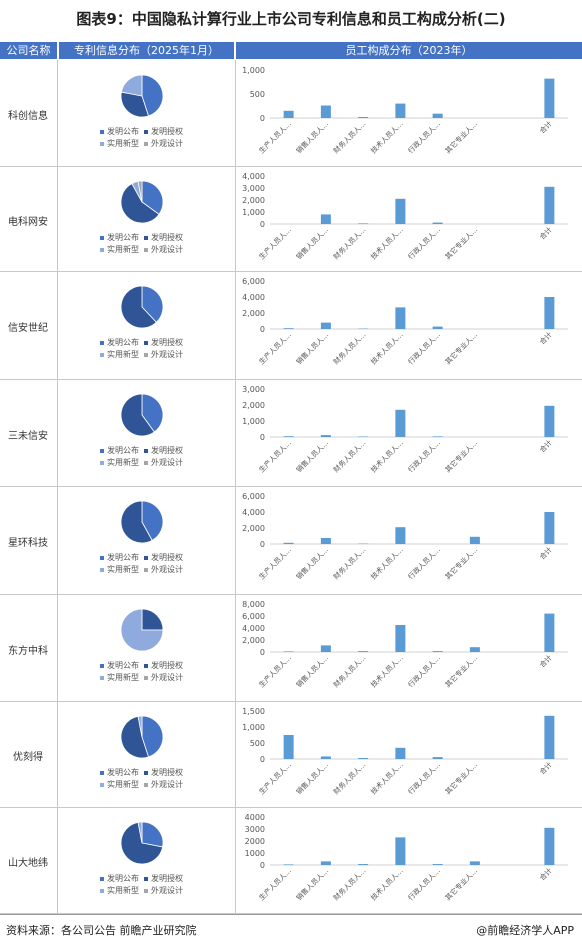  What do you see at coordinates (255, 817) in the screenshot?
I see `y-tick-label: 4000` at bounding box center [255, 817].